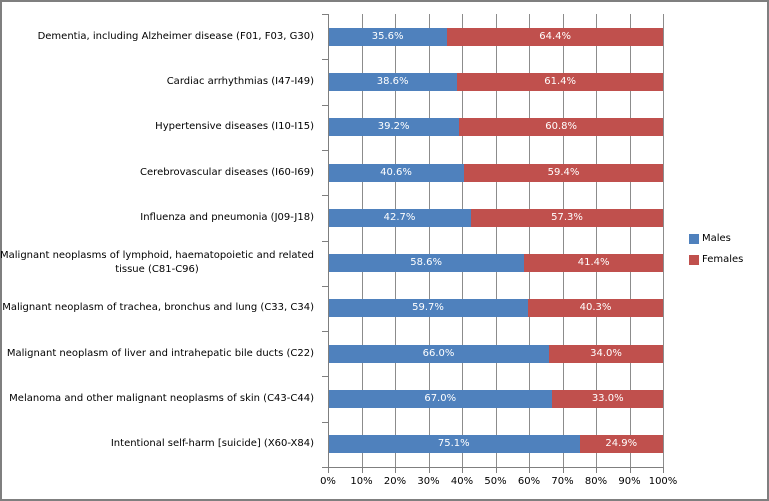 The image size is (769, 501). I want to click on bar-row: 35.6% 64.4%, so click(495, 36).